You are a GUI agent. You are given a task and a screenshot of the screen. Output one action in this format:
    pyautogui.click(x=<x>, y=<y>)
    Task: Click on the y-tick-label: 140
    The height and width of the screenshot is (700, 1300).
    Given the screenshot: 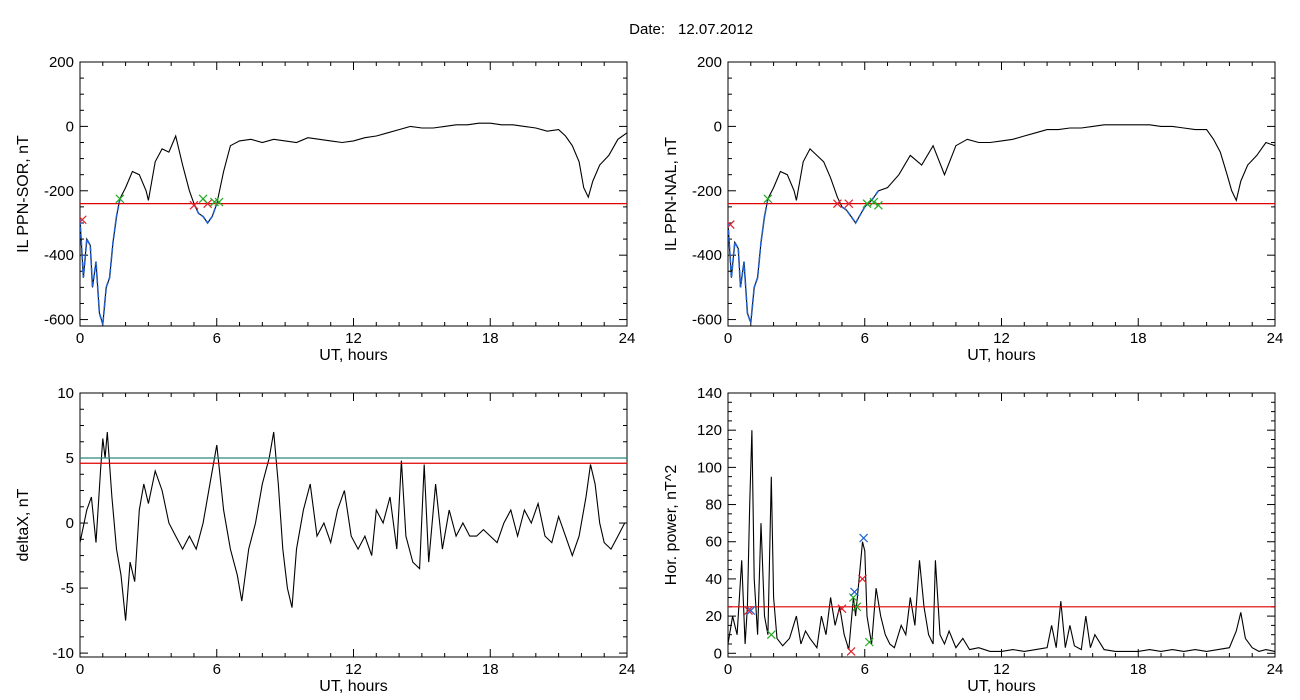 What is the action you would take?
    pyautogui.click(x=709, y=393)
    